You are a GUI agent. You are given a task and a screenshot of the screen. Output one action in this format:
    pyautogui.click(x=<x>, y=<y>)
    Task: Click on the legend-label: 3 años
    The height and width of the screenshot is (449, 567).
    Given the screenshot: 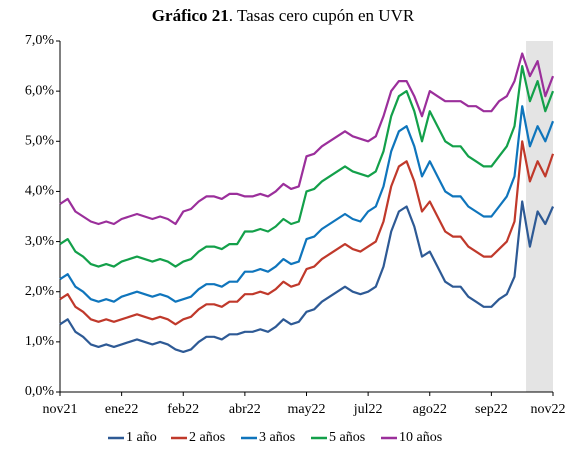 What is the action you would take?
    pyautogui.click(x=277, y=437)
    